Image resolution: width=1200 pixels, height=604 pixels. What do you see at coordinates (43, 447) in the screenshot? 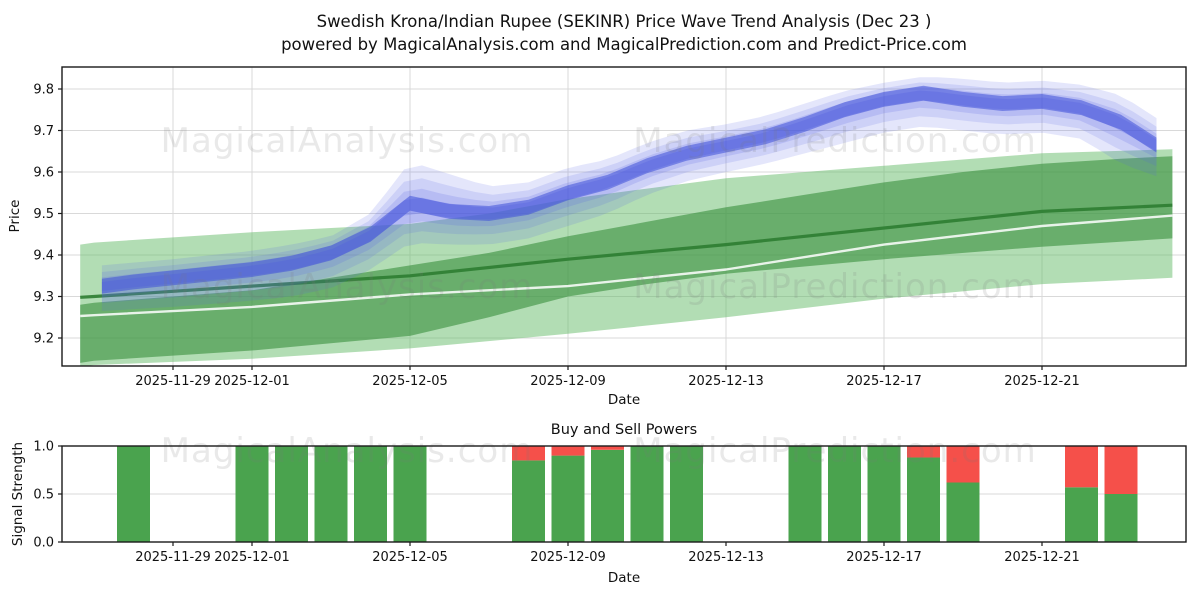
I see `y-tick-label: 1.0` at bounding box center [43, 447].